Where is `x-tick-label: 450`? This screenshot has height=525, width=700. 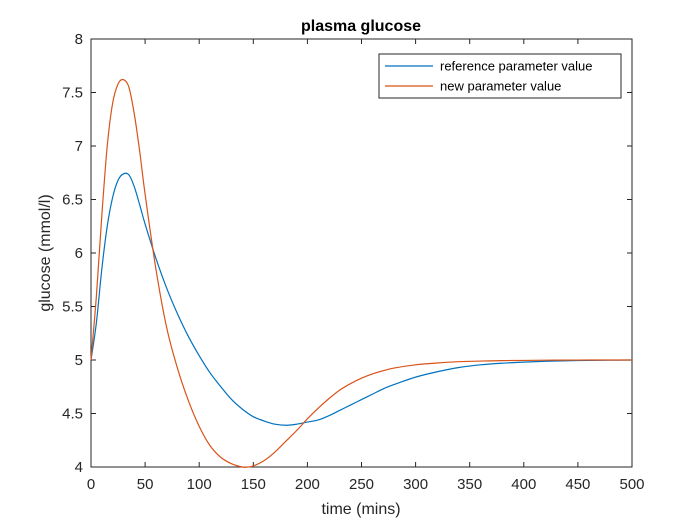 x-tick-label: 450 is located at coordinates (577, 484).